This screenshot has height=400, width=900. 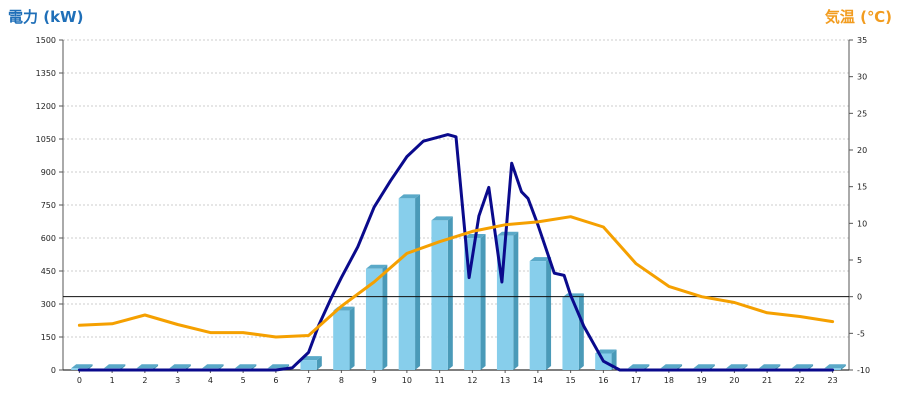 I want to click on x-tick-label: 7, so click(x=308, y=380).